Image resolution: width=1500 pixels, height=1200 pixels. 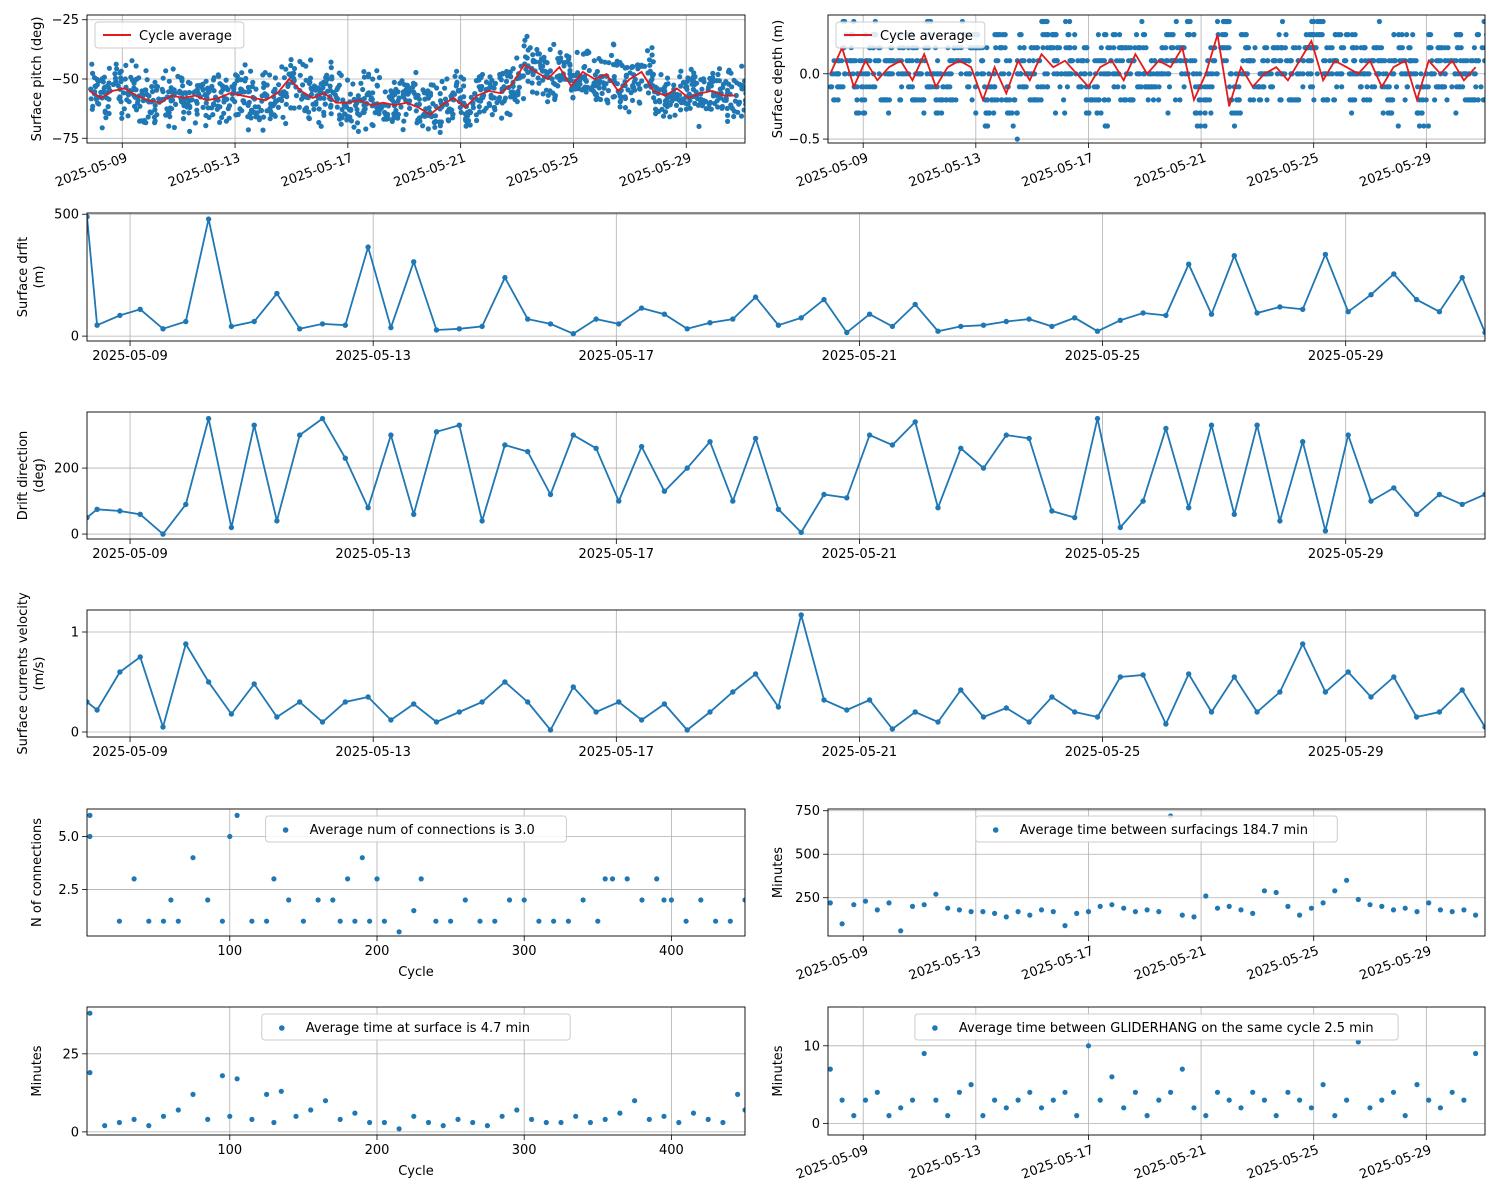 What do you see at coordinates (23, 673) in the screenshot?
I see `y-axis-label: Surface currents velocity` at bounding box center [23, 673].